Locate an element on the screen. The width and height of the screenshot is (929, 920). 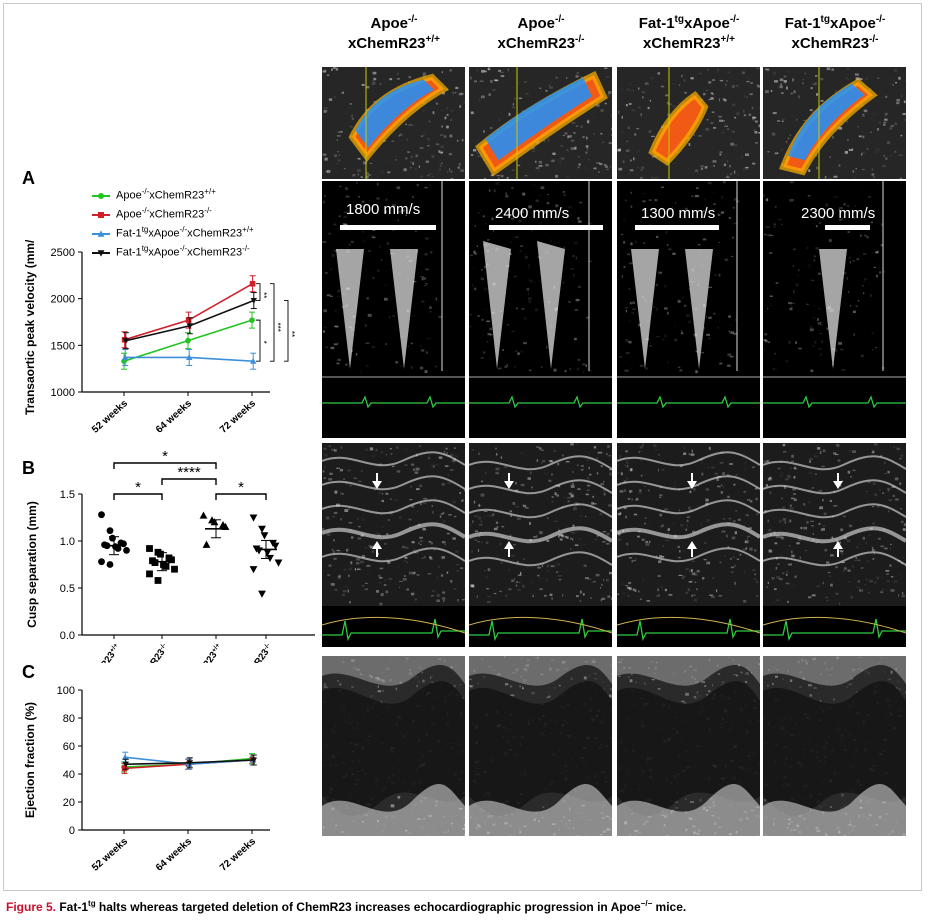
significance-label: **** is located at coordinates (189, 472).